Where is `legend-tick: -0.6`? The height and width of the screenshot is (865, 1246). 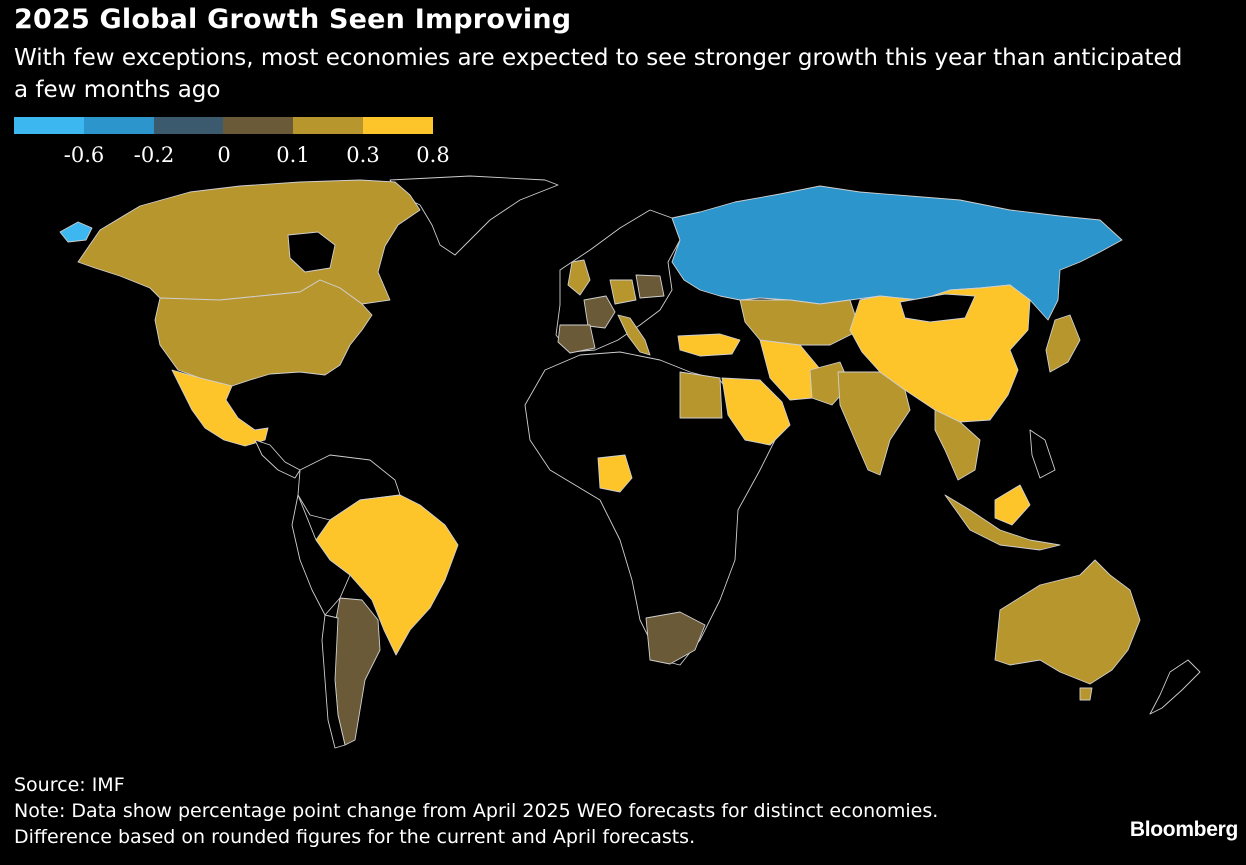
legend-tick: -0.6 is located at coordinates (84, 155).